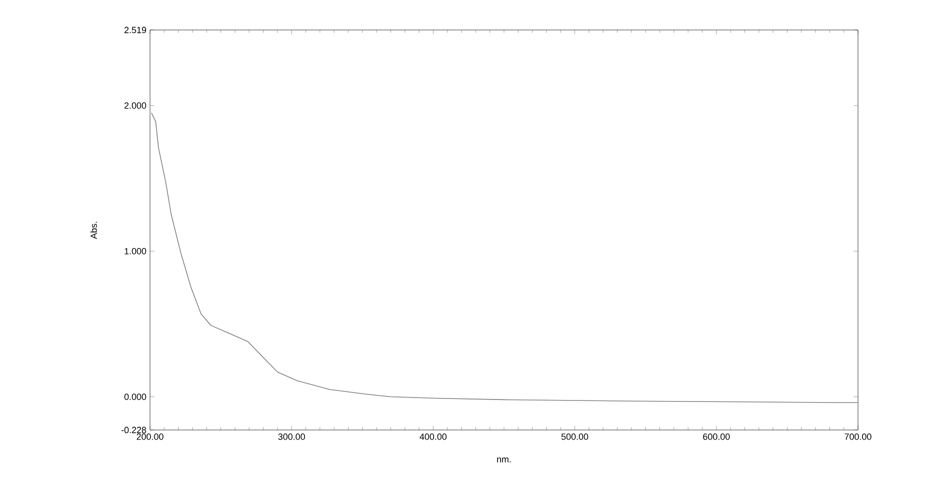  Describe the element at coordinates (150, 437) in the screenshot. I see `x-tick-label: 200.00` at that location.